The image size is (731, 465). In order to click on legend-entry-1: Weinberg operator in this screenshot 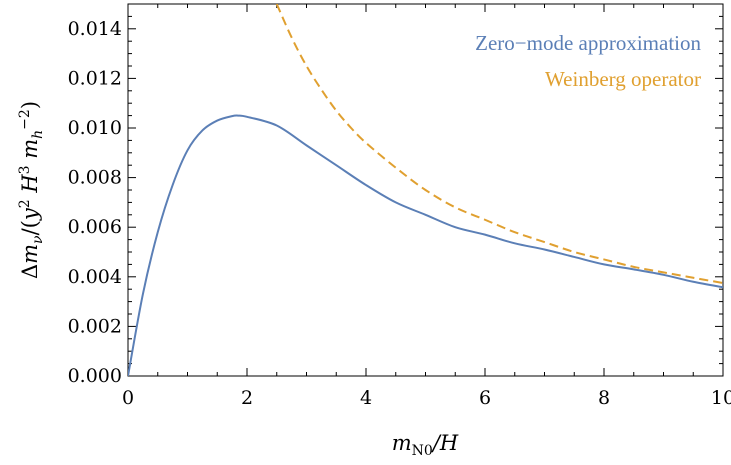, I will do `click(623, 79)`.